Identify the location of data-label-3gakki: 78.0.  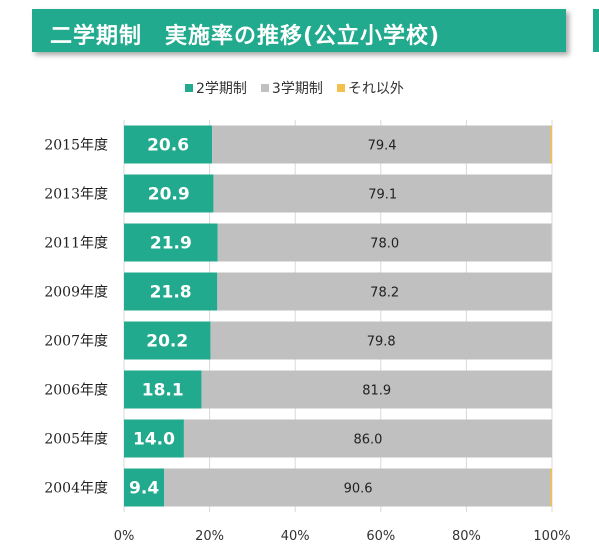
(384, 244).